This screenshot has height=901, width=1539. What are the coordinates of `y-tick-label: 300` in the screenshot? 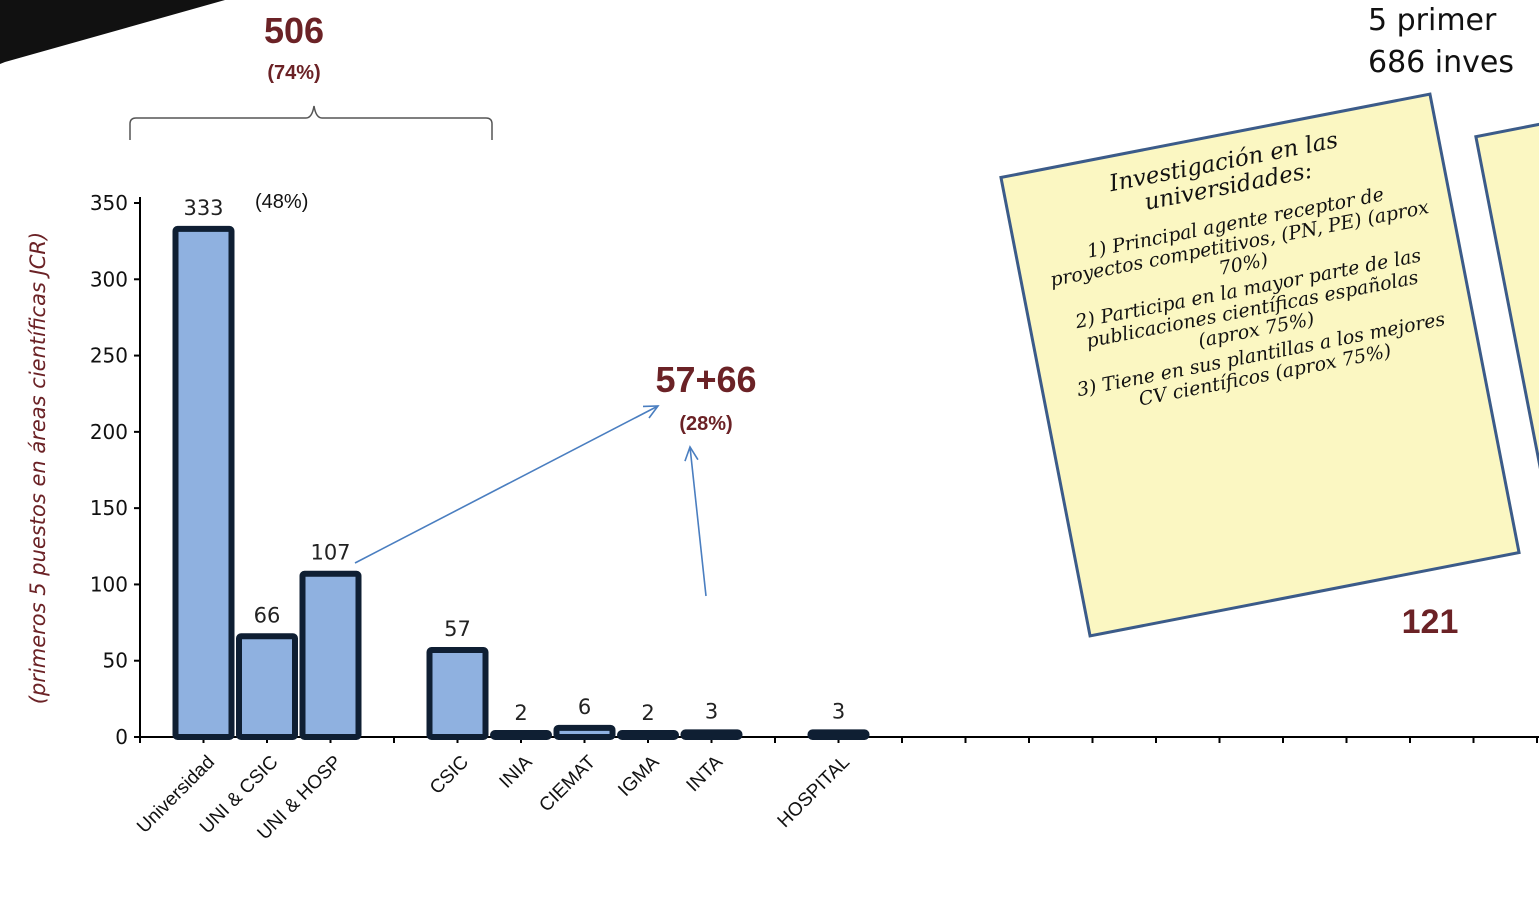 It's located at (109, 279).